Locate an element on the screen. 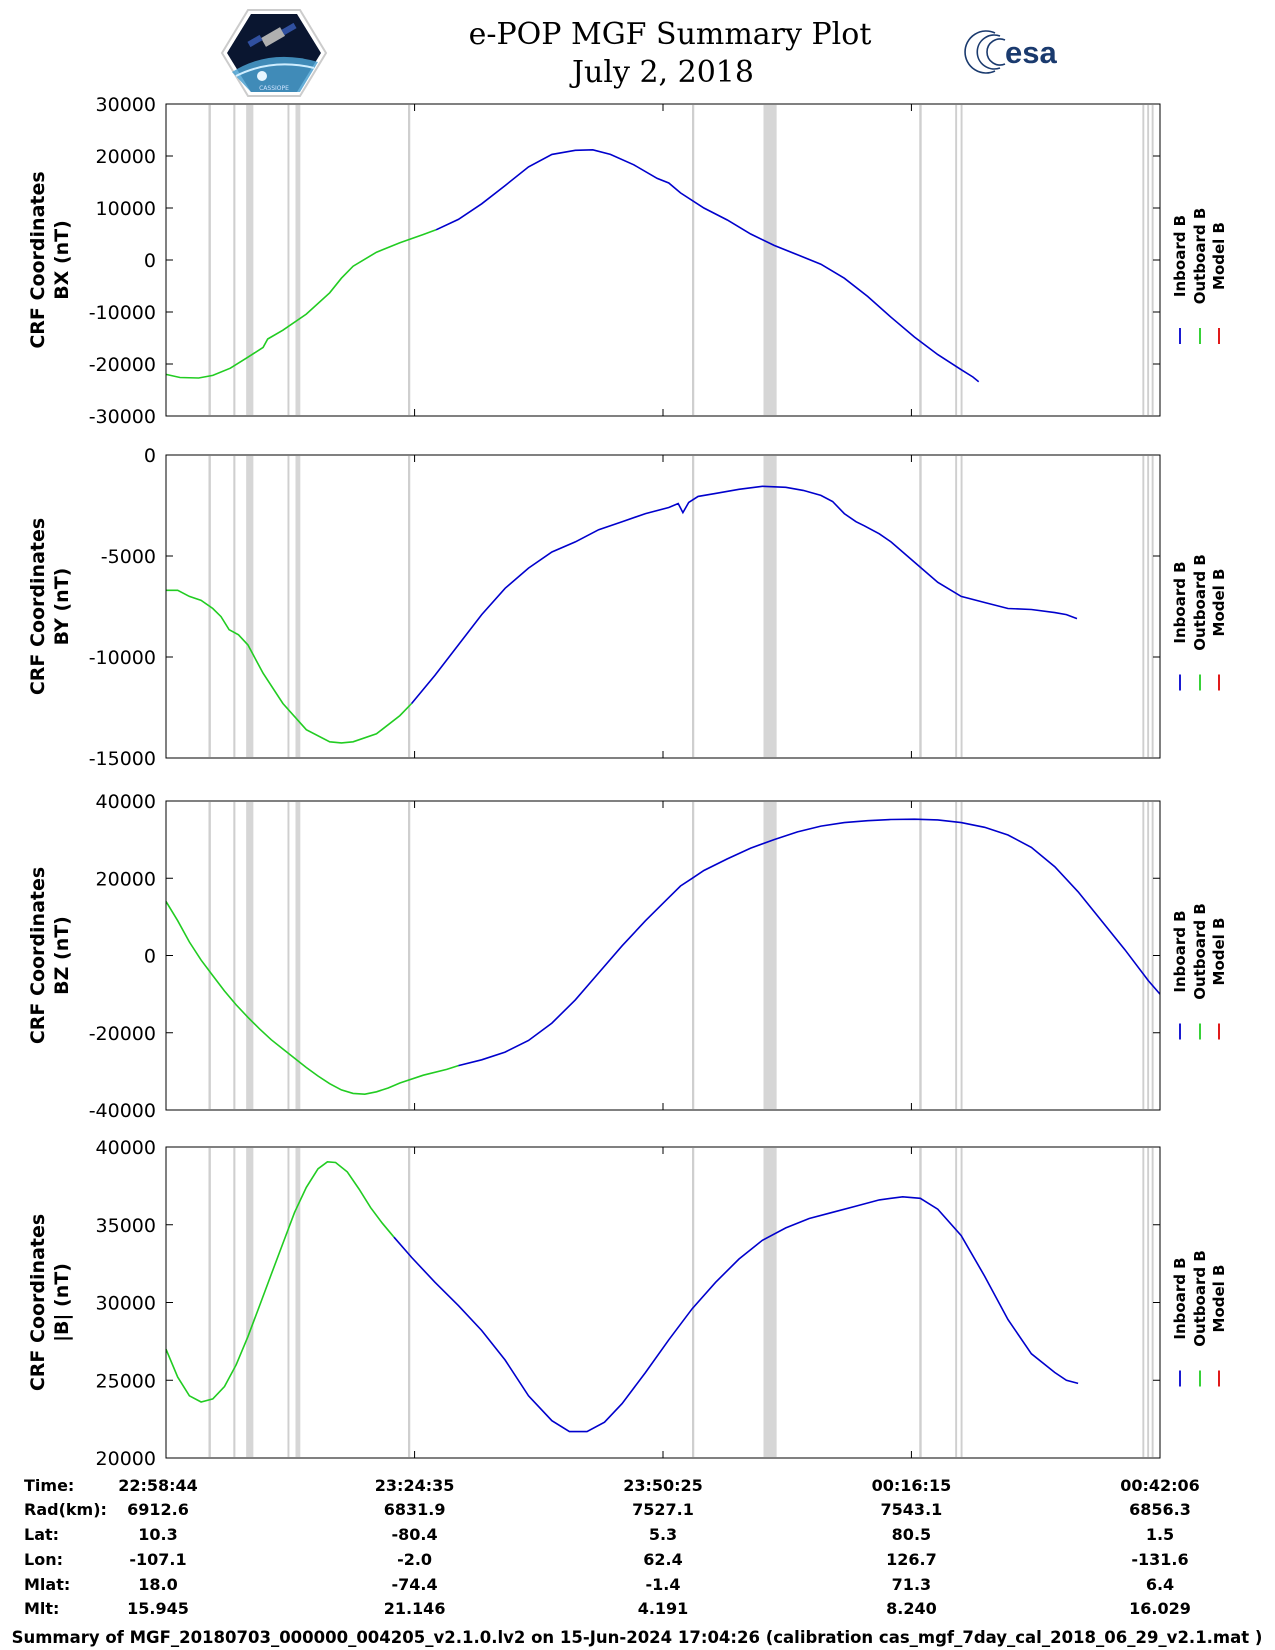 The width and height of the screenshot is (1275, 1650). esa-logo: esa is located at coordinates (1010, 52).